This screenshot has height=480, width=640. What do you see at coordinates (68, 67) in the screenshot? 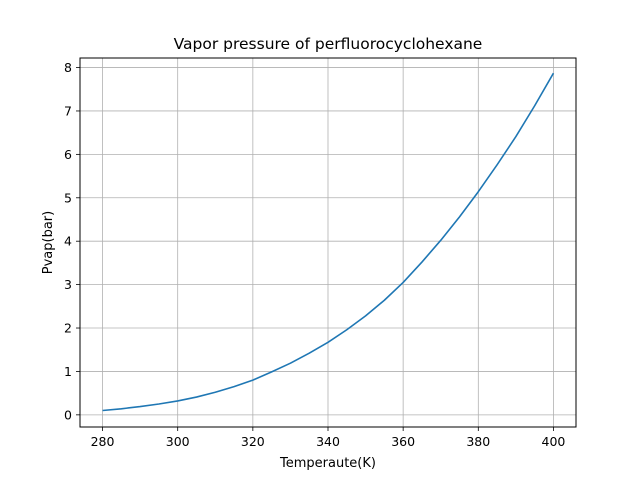
I see `y-tick-label: 8` at bounding box center [68, 67].